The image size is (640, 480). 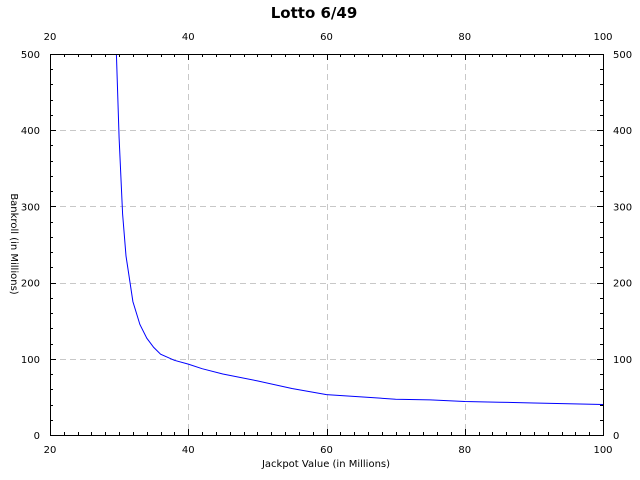 What do you see at coordinates (622, 55) in the screenshot?
I see `y-tick-label-right: 500` at bounding box center [622, 55].